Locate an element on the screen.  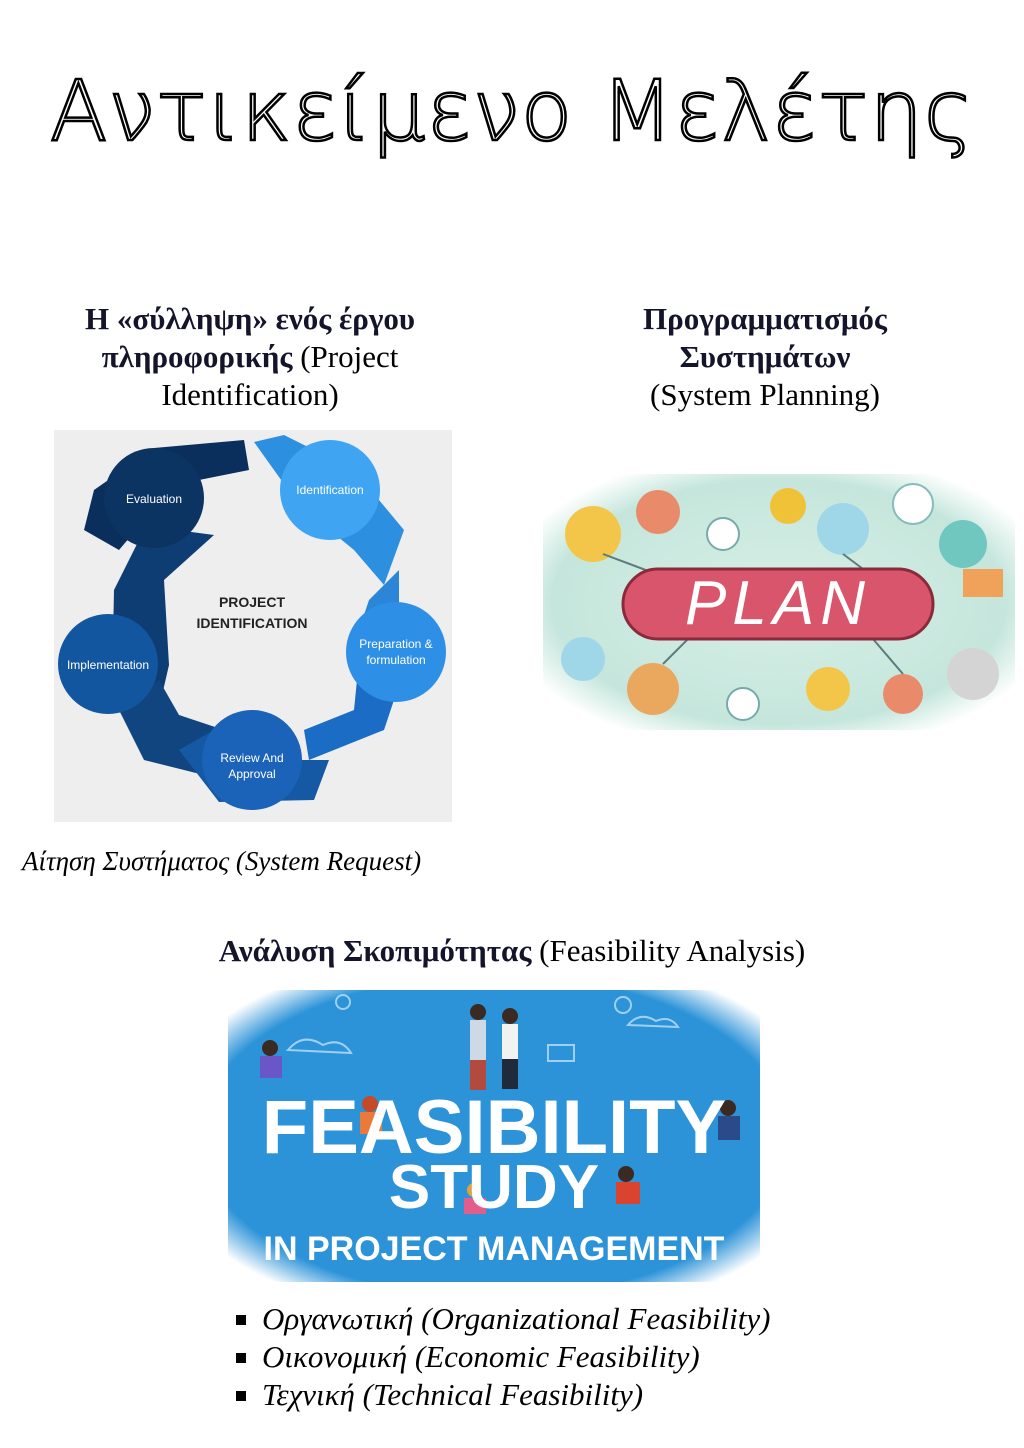
evaluation-label: Evaluation is located at coordinates (154, 499).